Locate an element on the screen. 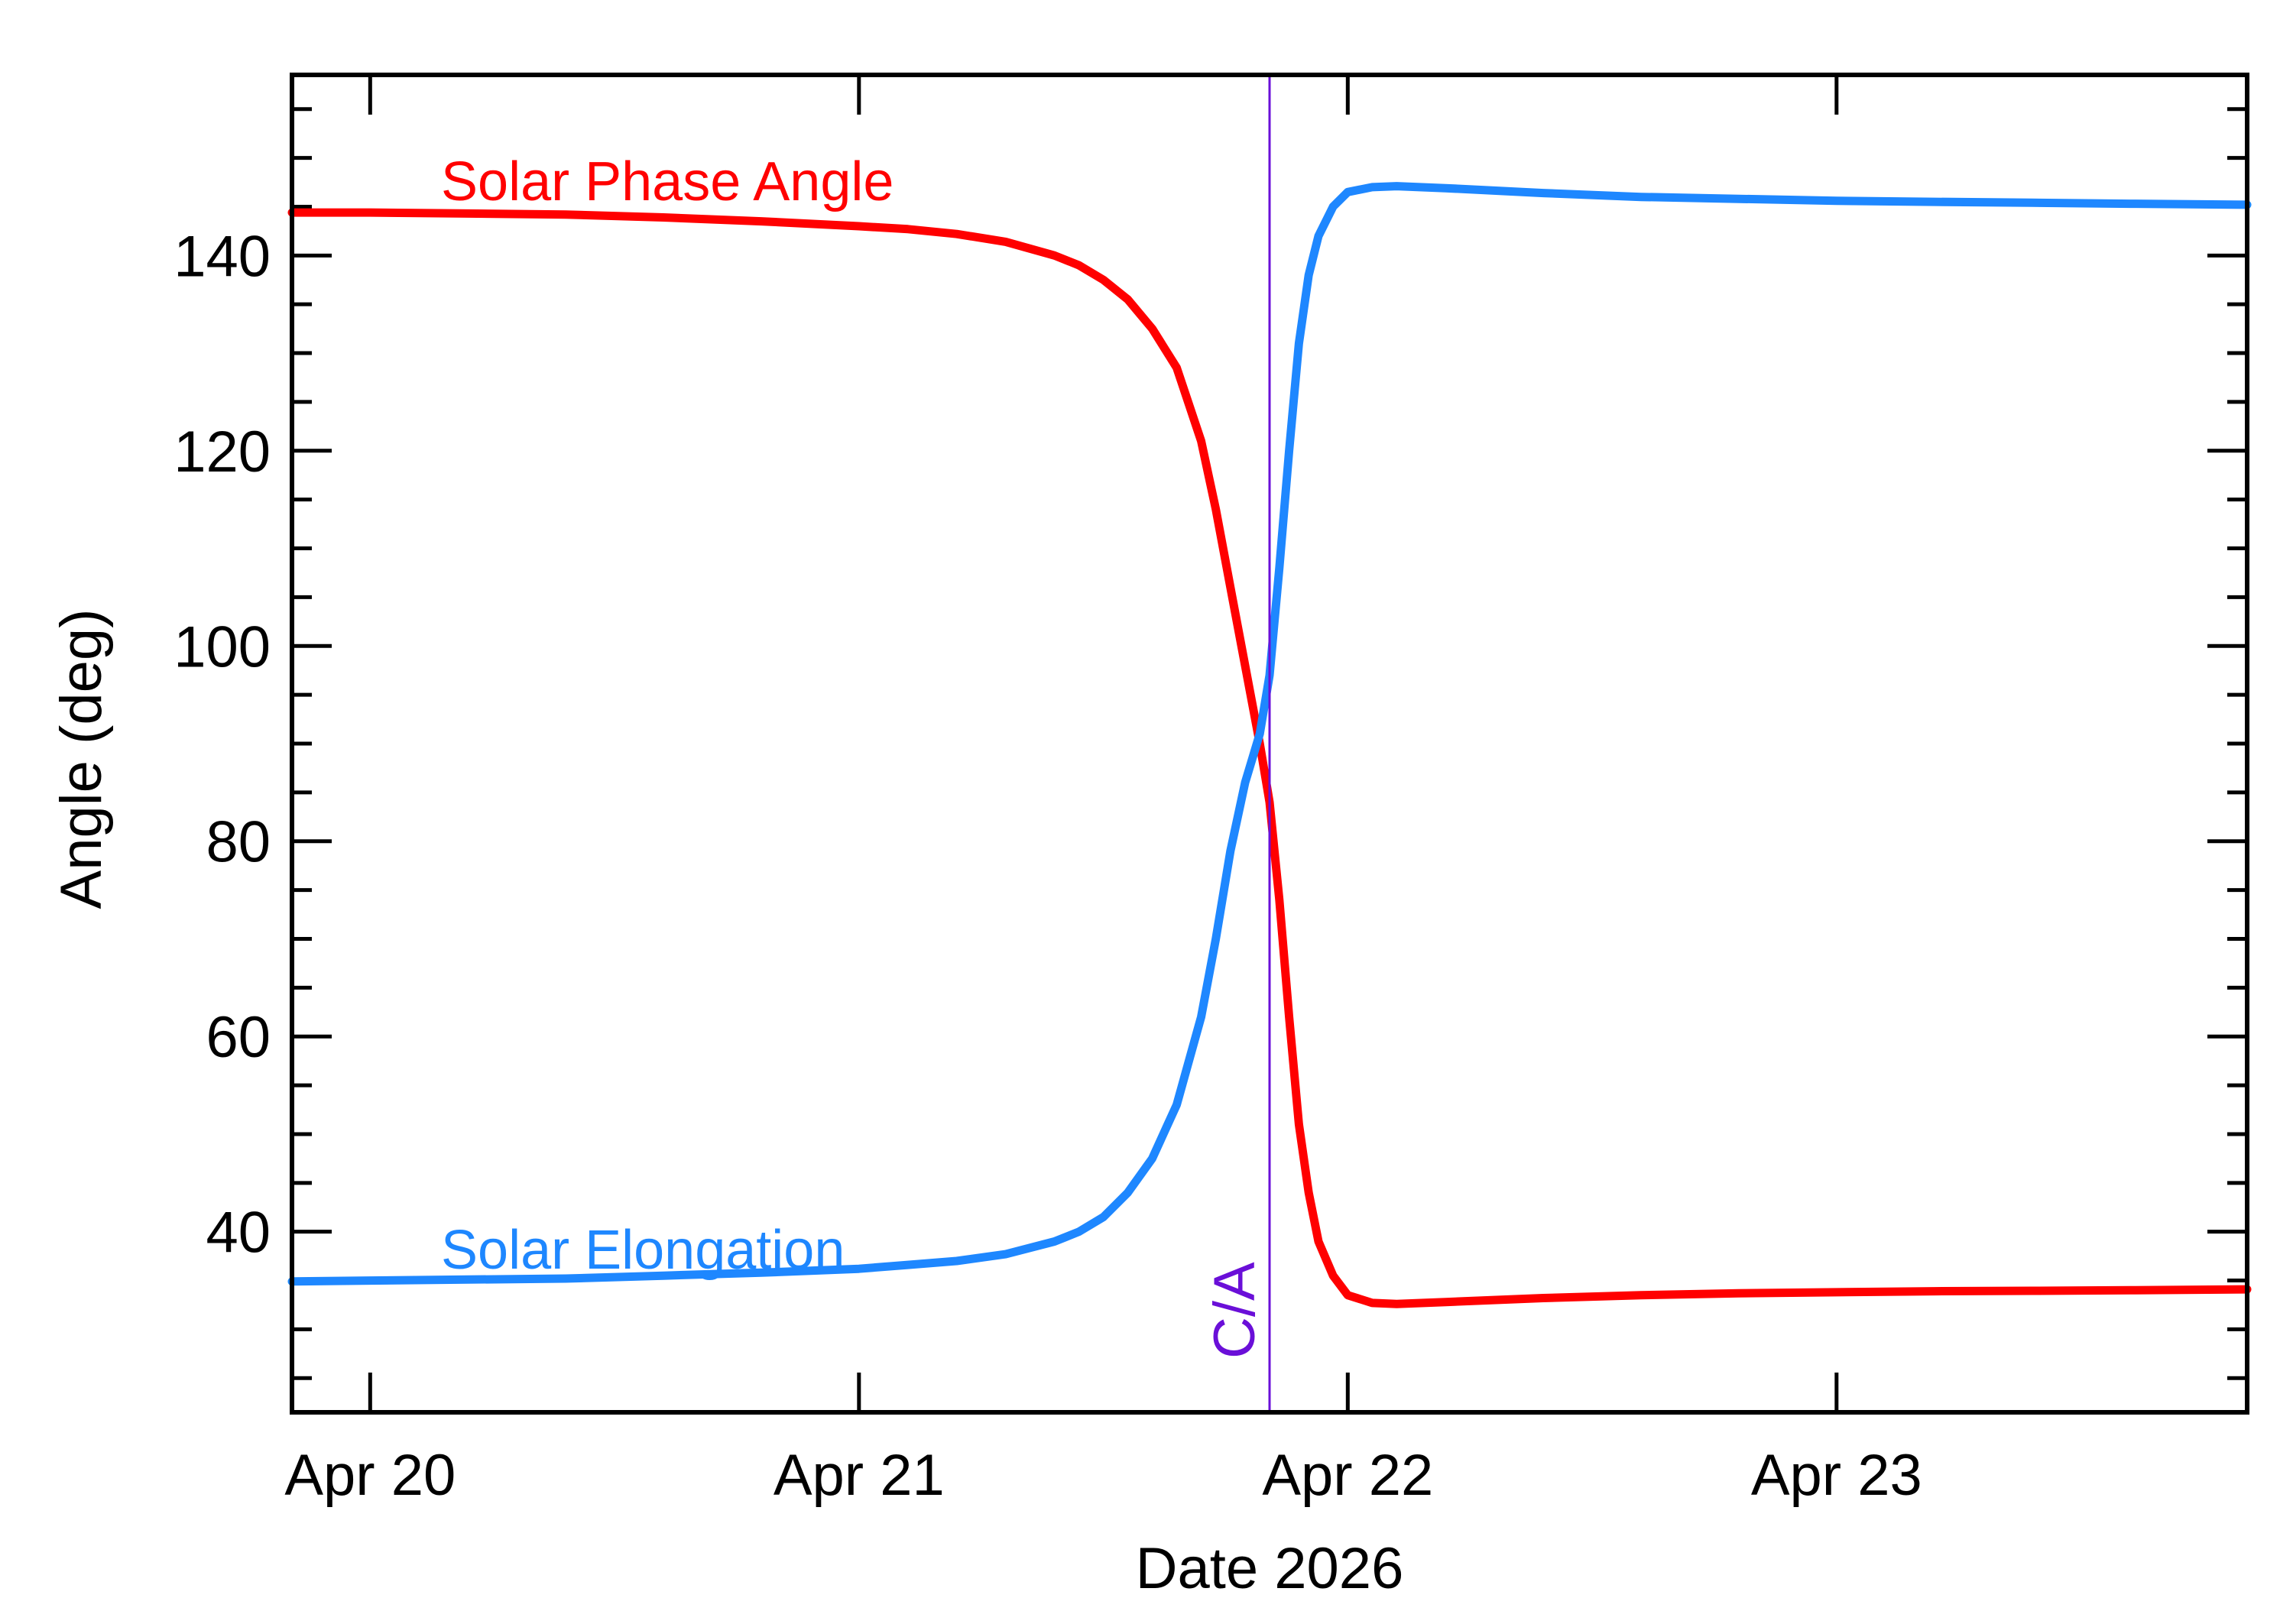 The image size is (2293, 1624). x-tick-label: Apr 20 is located at coordinates (370, 1475).